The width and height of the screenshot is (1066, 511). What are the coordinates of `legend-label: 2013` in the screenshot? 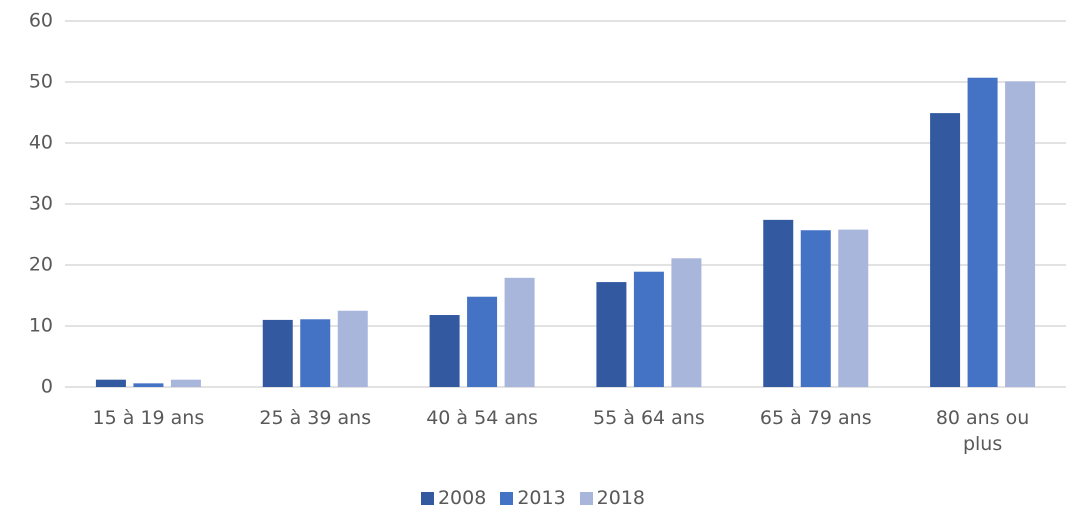 It's located at (541, 498).